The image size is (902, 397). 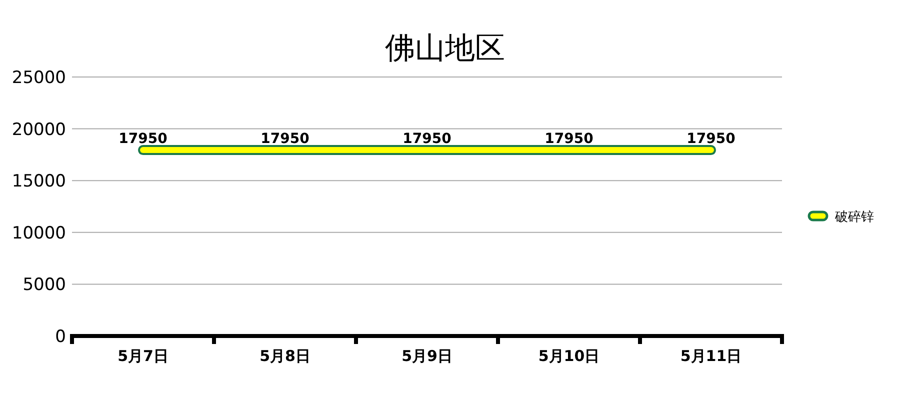 What do you see at coordinates (427, 356) in the screenshot?
I see `x-tick-label: 5月9日` at bounding box center [427, 356].